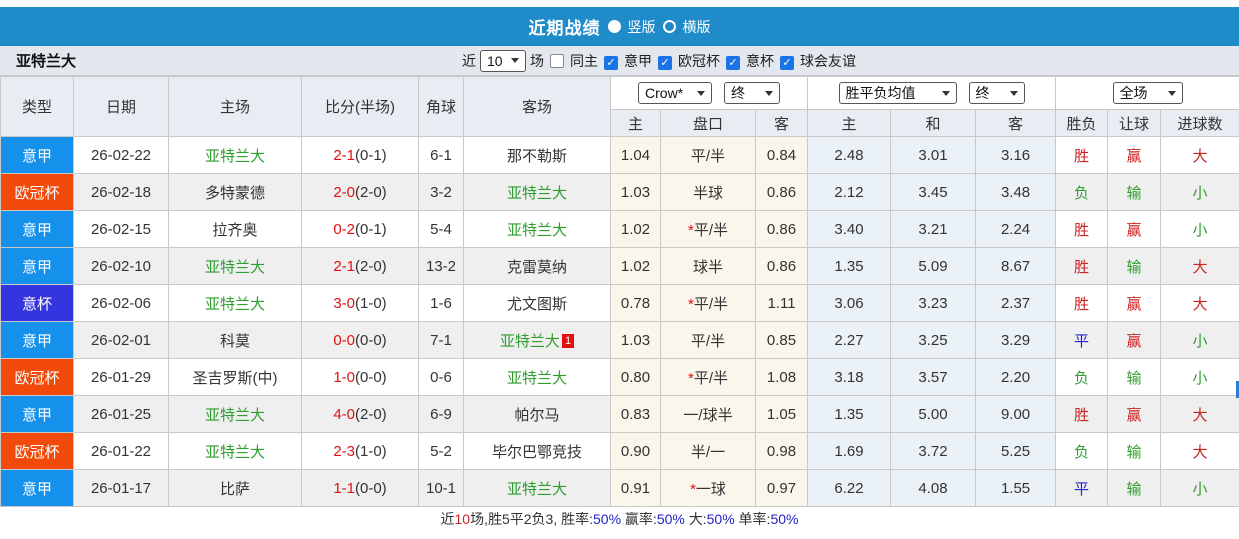 This screenshot has height=539, width=1239. I want to click on corners: 5-2, so click(441, 451).